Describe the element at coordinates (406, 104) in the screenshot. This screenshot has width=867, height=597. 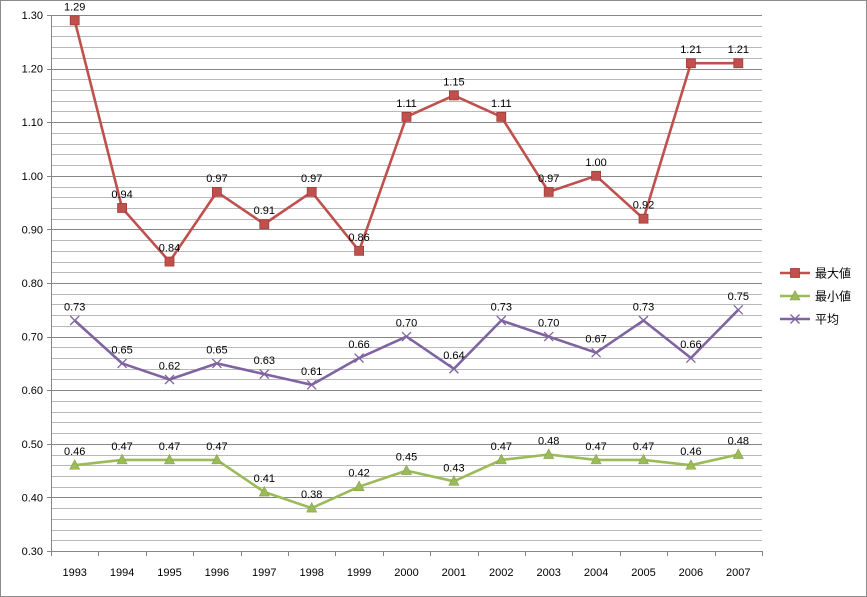
I see `data-label: 1.11` at that location.